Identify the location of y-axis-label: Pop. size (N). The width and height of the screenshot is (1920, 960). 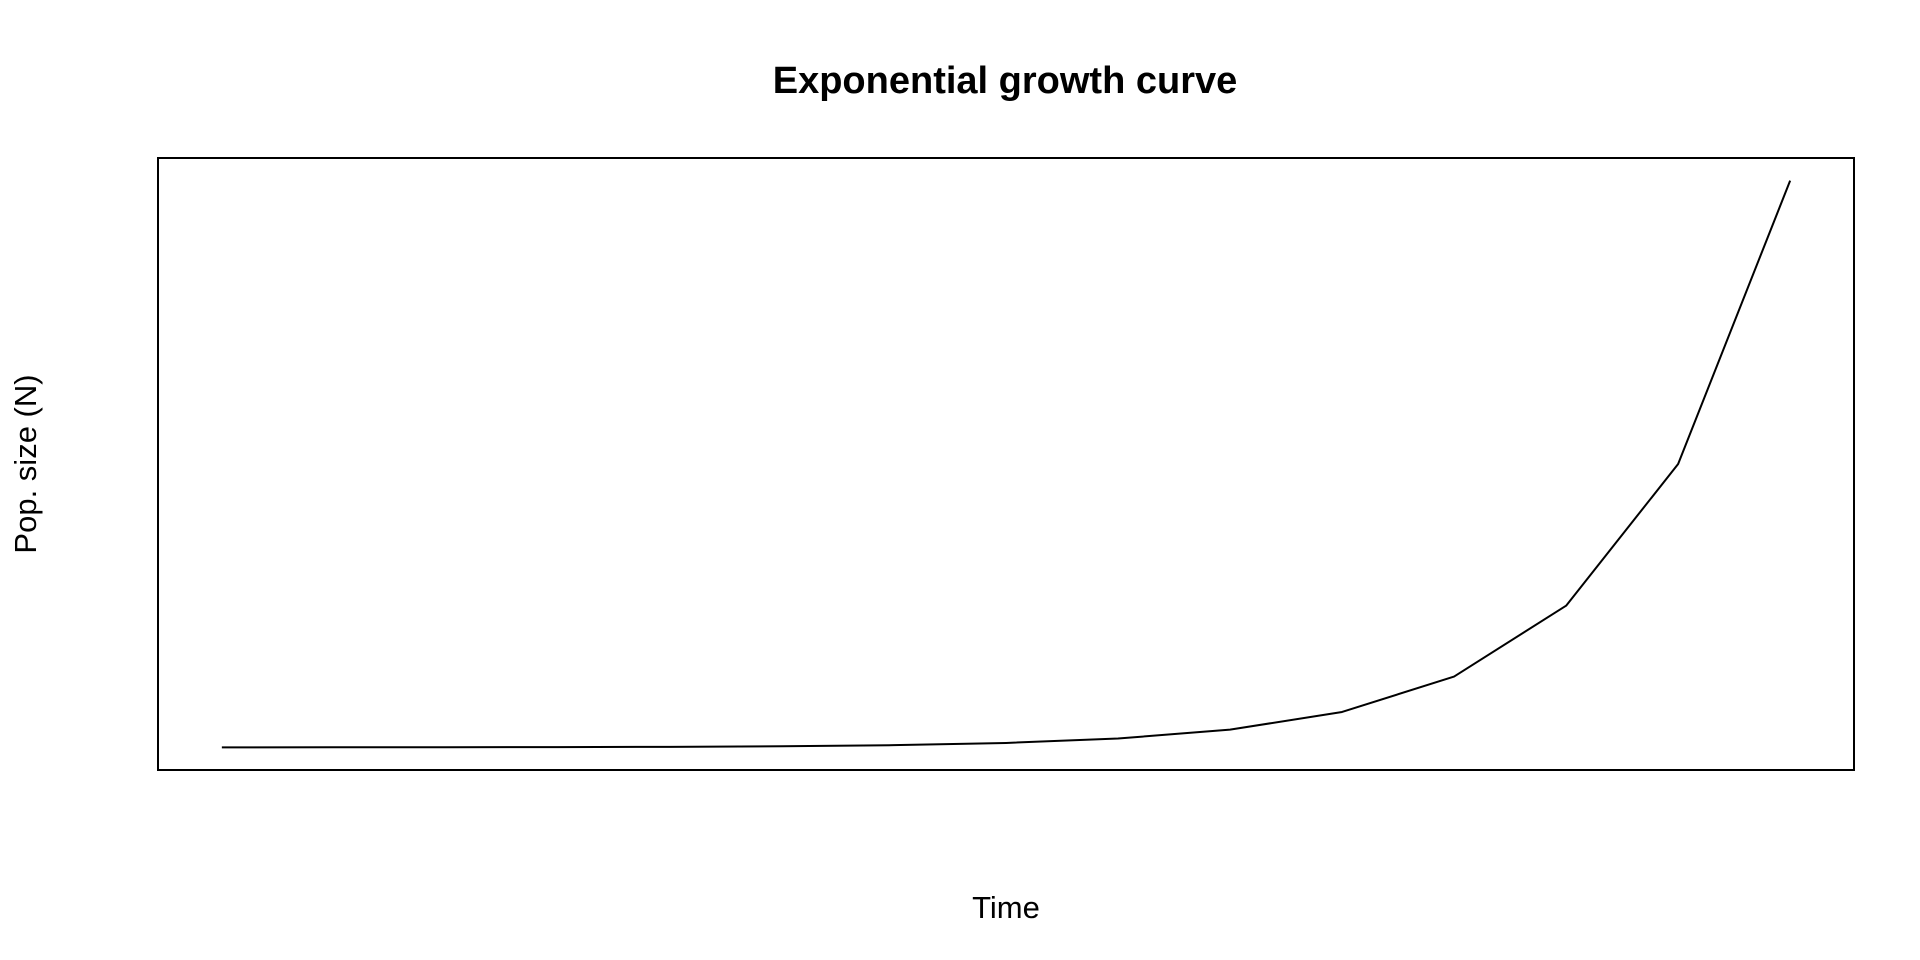
(25, 463).